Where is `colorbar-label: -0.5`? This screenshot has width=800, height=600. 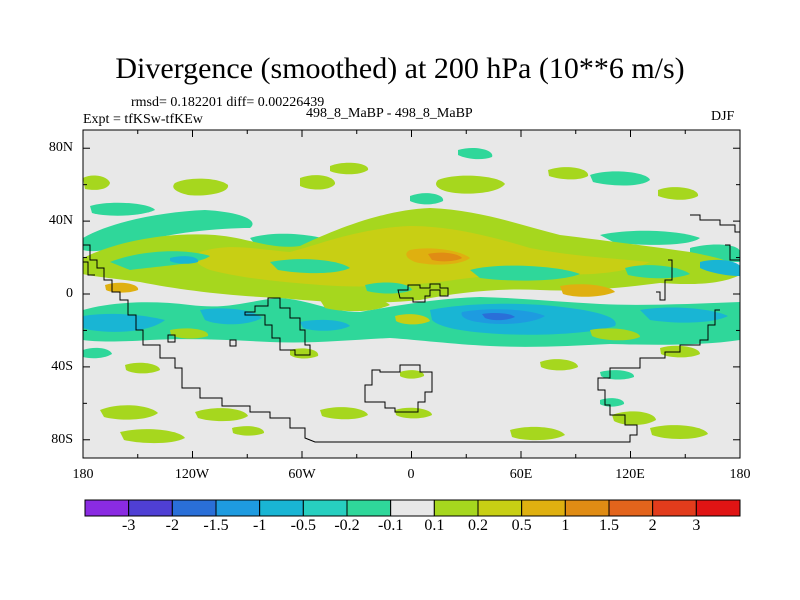 colorbar-label: -0.5 is located at coordinates (303, 525).